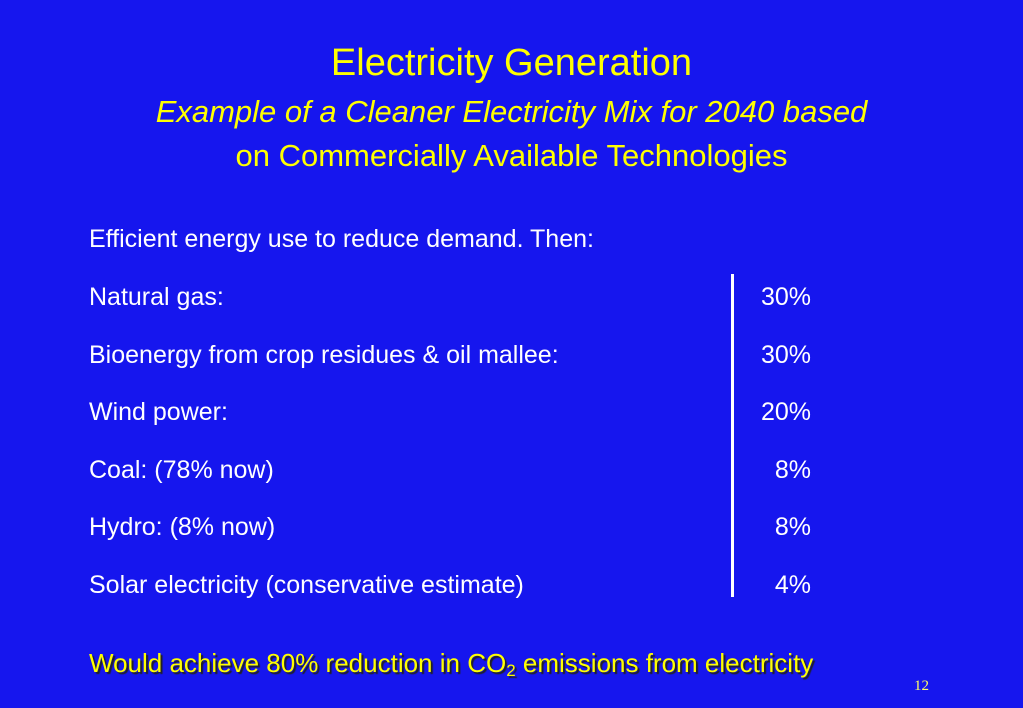 Image resolution: width=1023 pixels, height=708 pixels. What do you see at coordinates (182, 527) in the screenshot?
I see `mix-label: Hydro: (8% now)` at bounding box center [182, 527].